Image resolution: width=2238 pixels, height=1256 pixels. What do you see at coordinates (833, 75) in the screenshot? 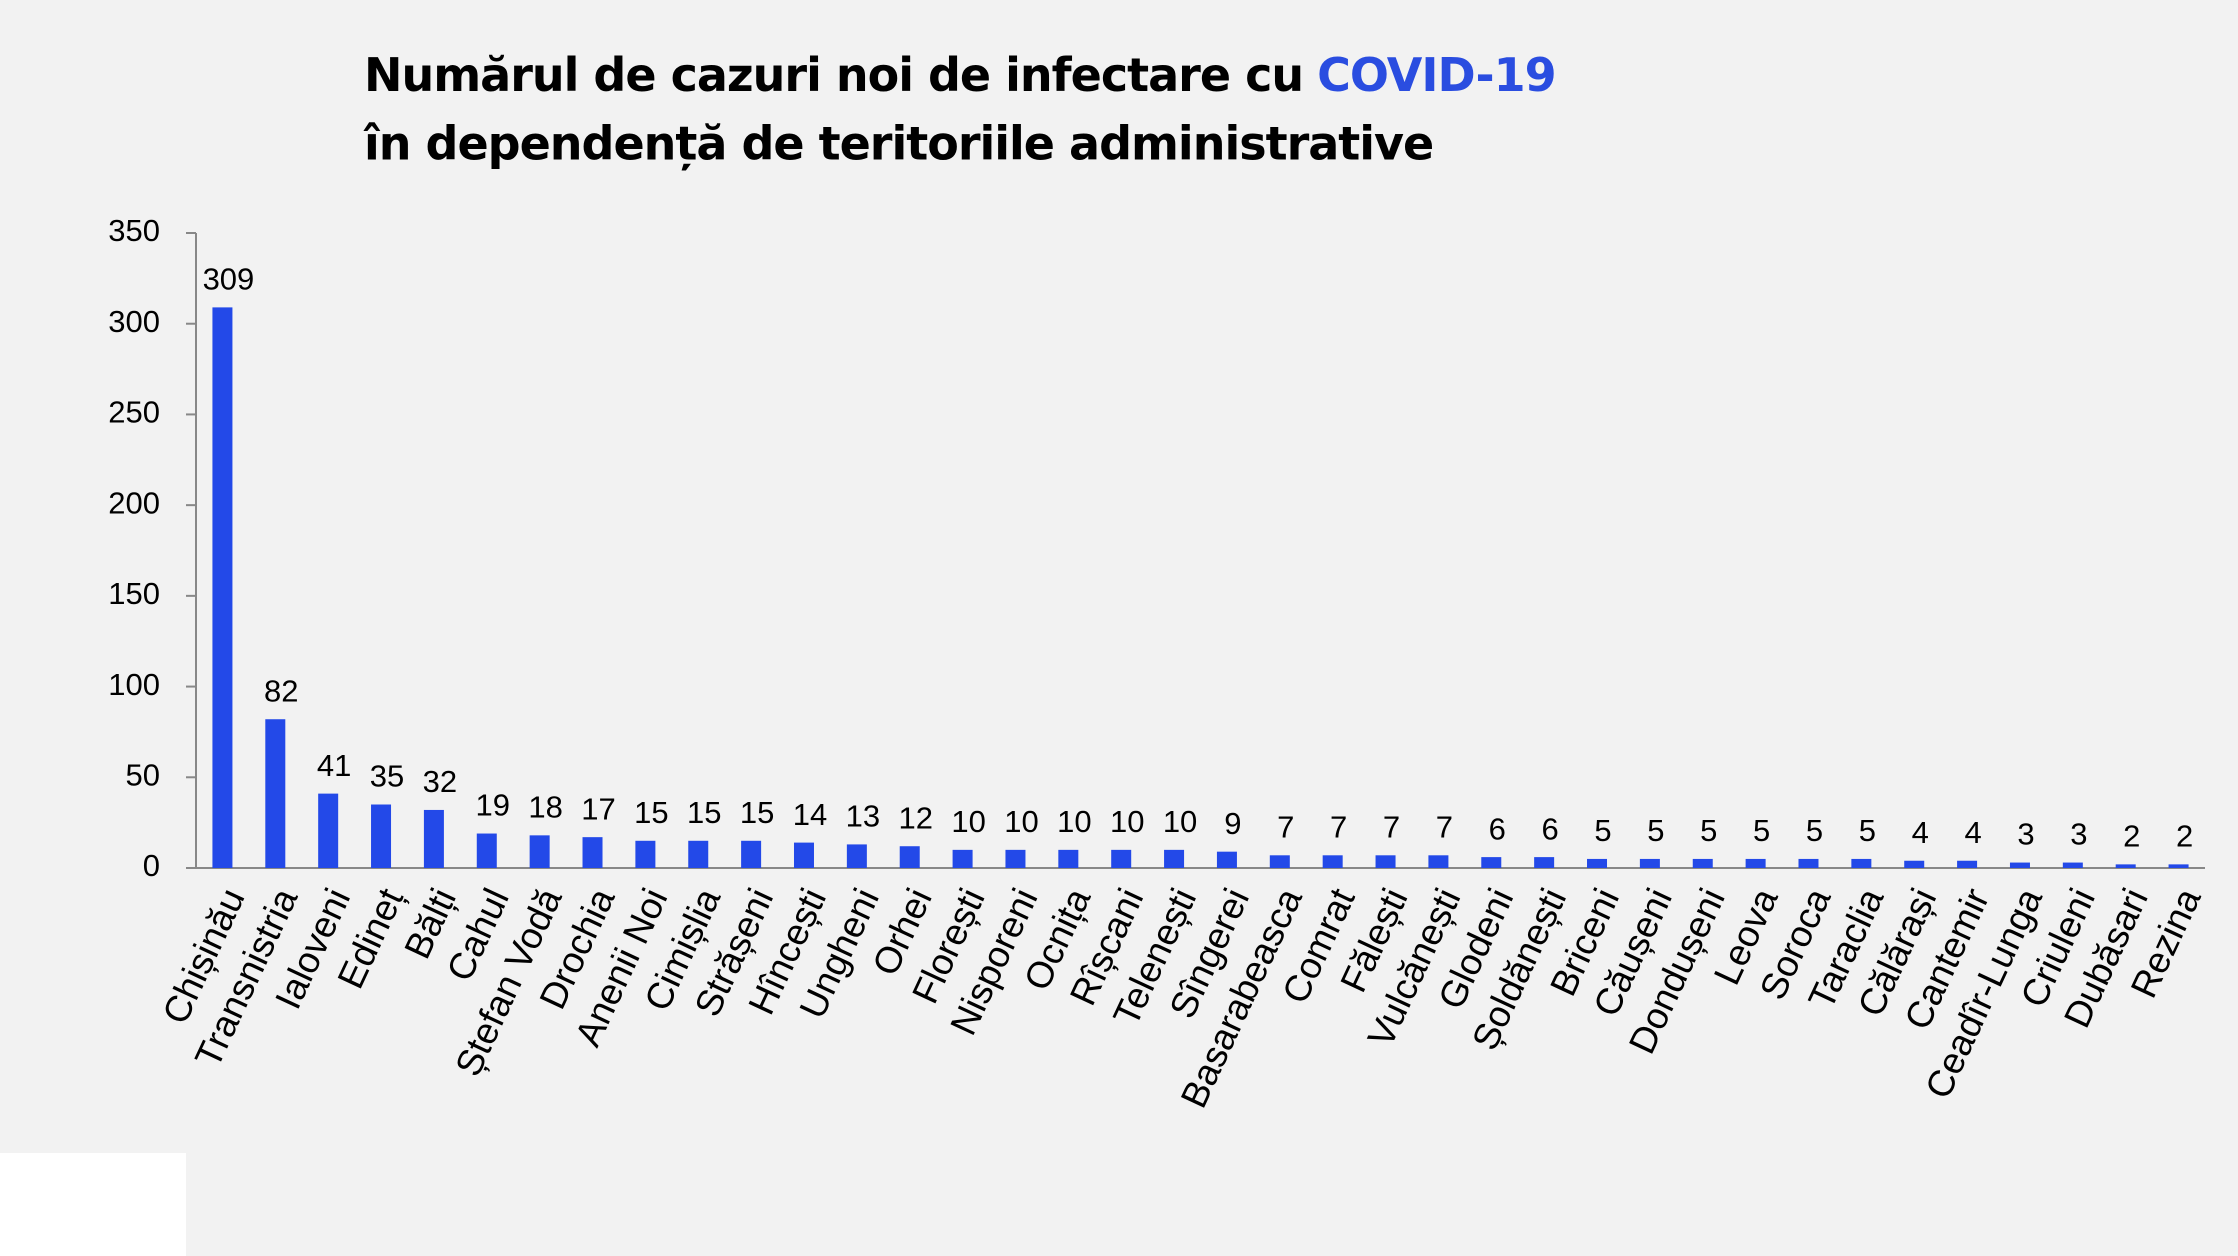
I see `title-text: Numărul de cazuri noi de infectare cu` at bounding box center [833, 75].